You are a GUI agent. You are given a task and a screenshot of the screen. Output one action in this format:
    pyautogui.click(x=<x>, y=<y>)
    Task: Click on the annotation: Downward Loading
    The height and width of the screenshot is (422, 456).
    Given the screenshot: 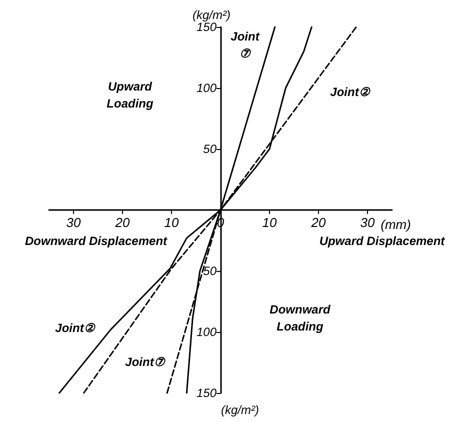 What is the action you would take?
    pyautogui.click(x=300, y=318)
    